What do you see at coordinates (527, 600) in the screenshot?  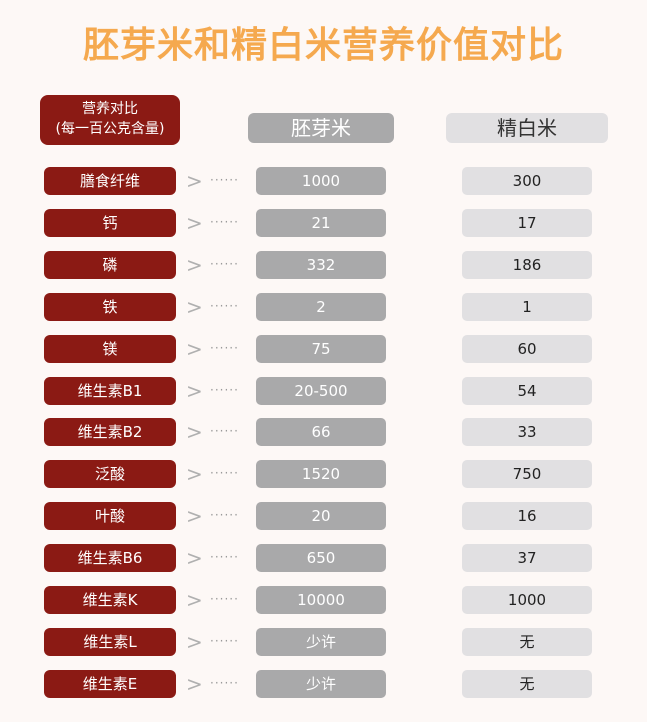 I see `white-rice-value: 1000` at bounding box center [527, 600].